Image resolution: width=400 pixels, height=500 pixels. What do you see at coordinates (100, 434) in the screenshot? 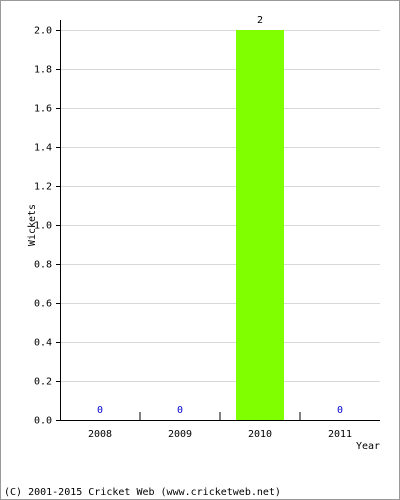
I see `x-tick-label: 2008` at bounding box center [100, 434].